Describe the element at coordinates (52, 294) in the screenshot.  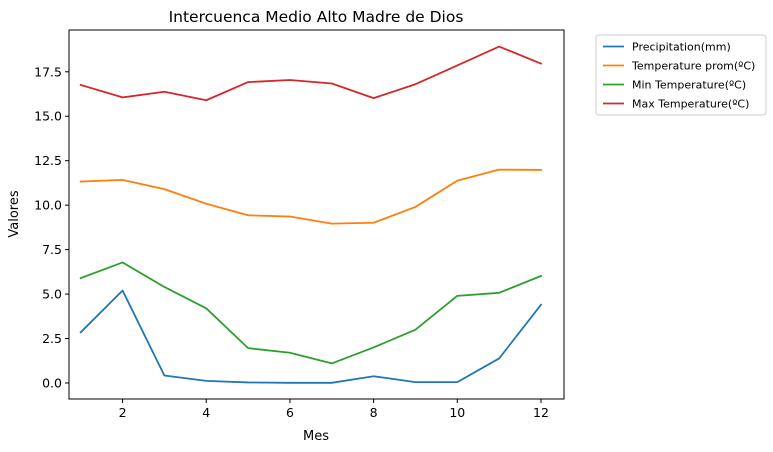
I see `y-tick-label: 5.0` at that location.